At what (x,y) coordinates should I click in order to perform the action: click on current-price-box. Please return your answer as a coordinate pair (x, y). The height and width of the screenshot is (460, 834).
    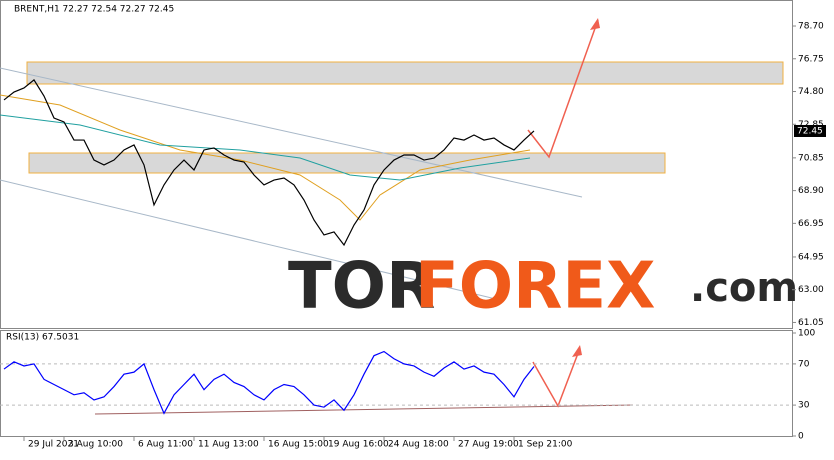
    Looking at the image, I should click on (810, 130).